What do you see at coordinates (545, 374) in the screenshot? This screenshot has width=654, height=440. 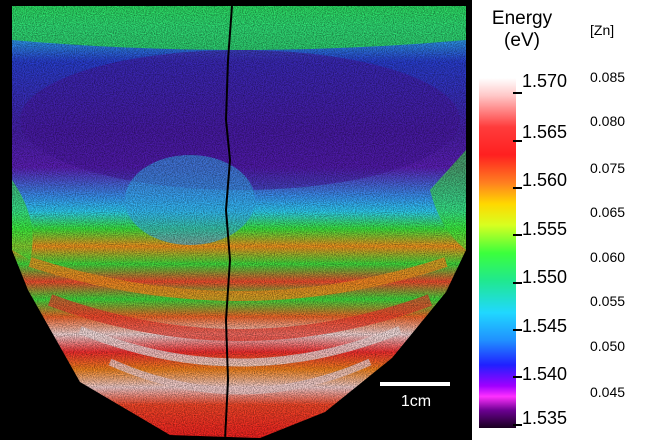 I see `energy-label: 1.540` at bounding box center [545, 374].